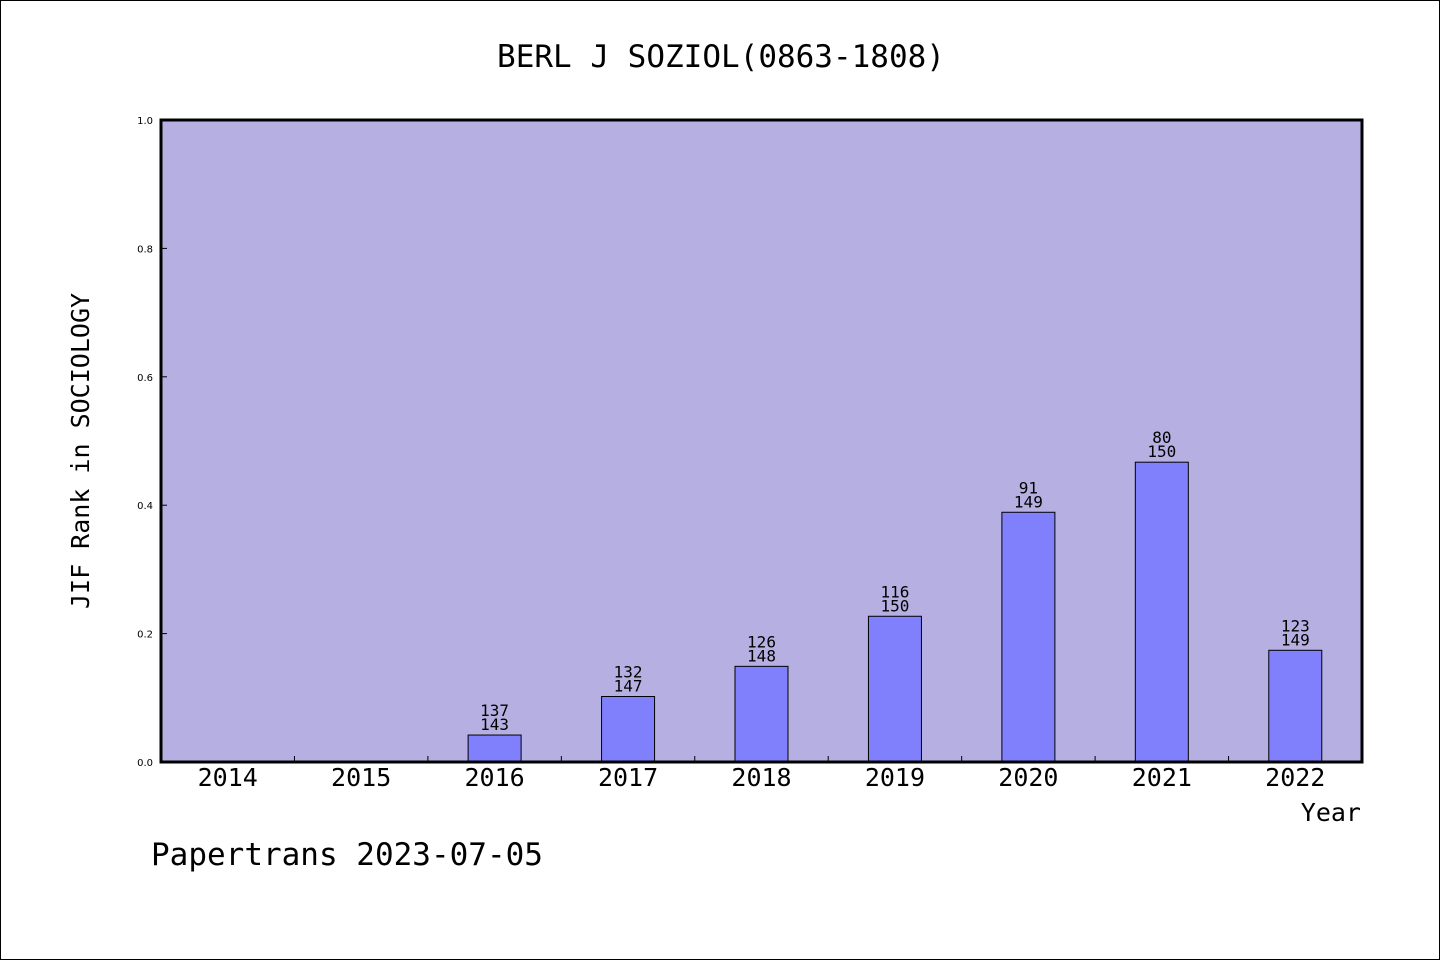 The width and height of the screenshot is (1440, 961). What do you see at coordinates (1295, 777) in the screenshot?
I see `x-tick-label: 2022` at bounding box center [1295, 777].